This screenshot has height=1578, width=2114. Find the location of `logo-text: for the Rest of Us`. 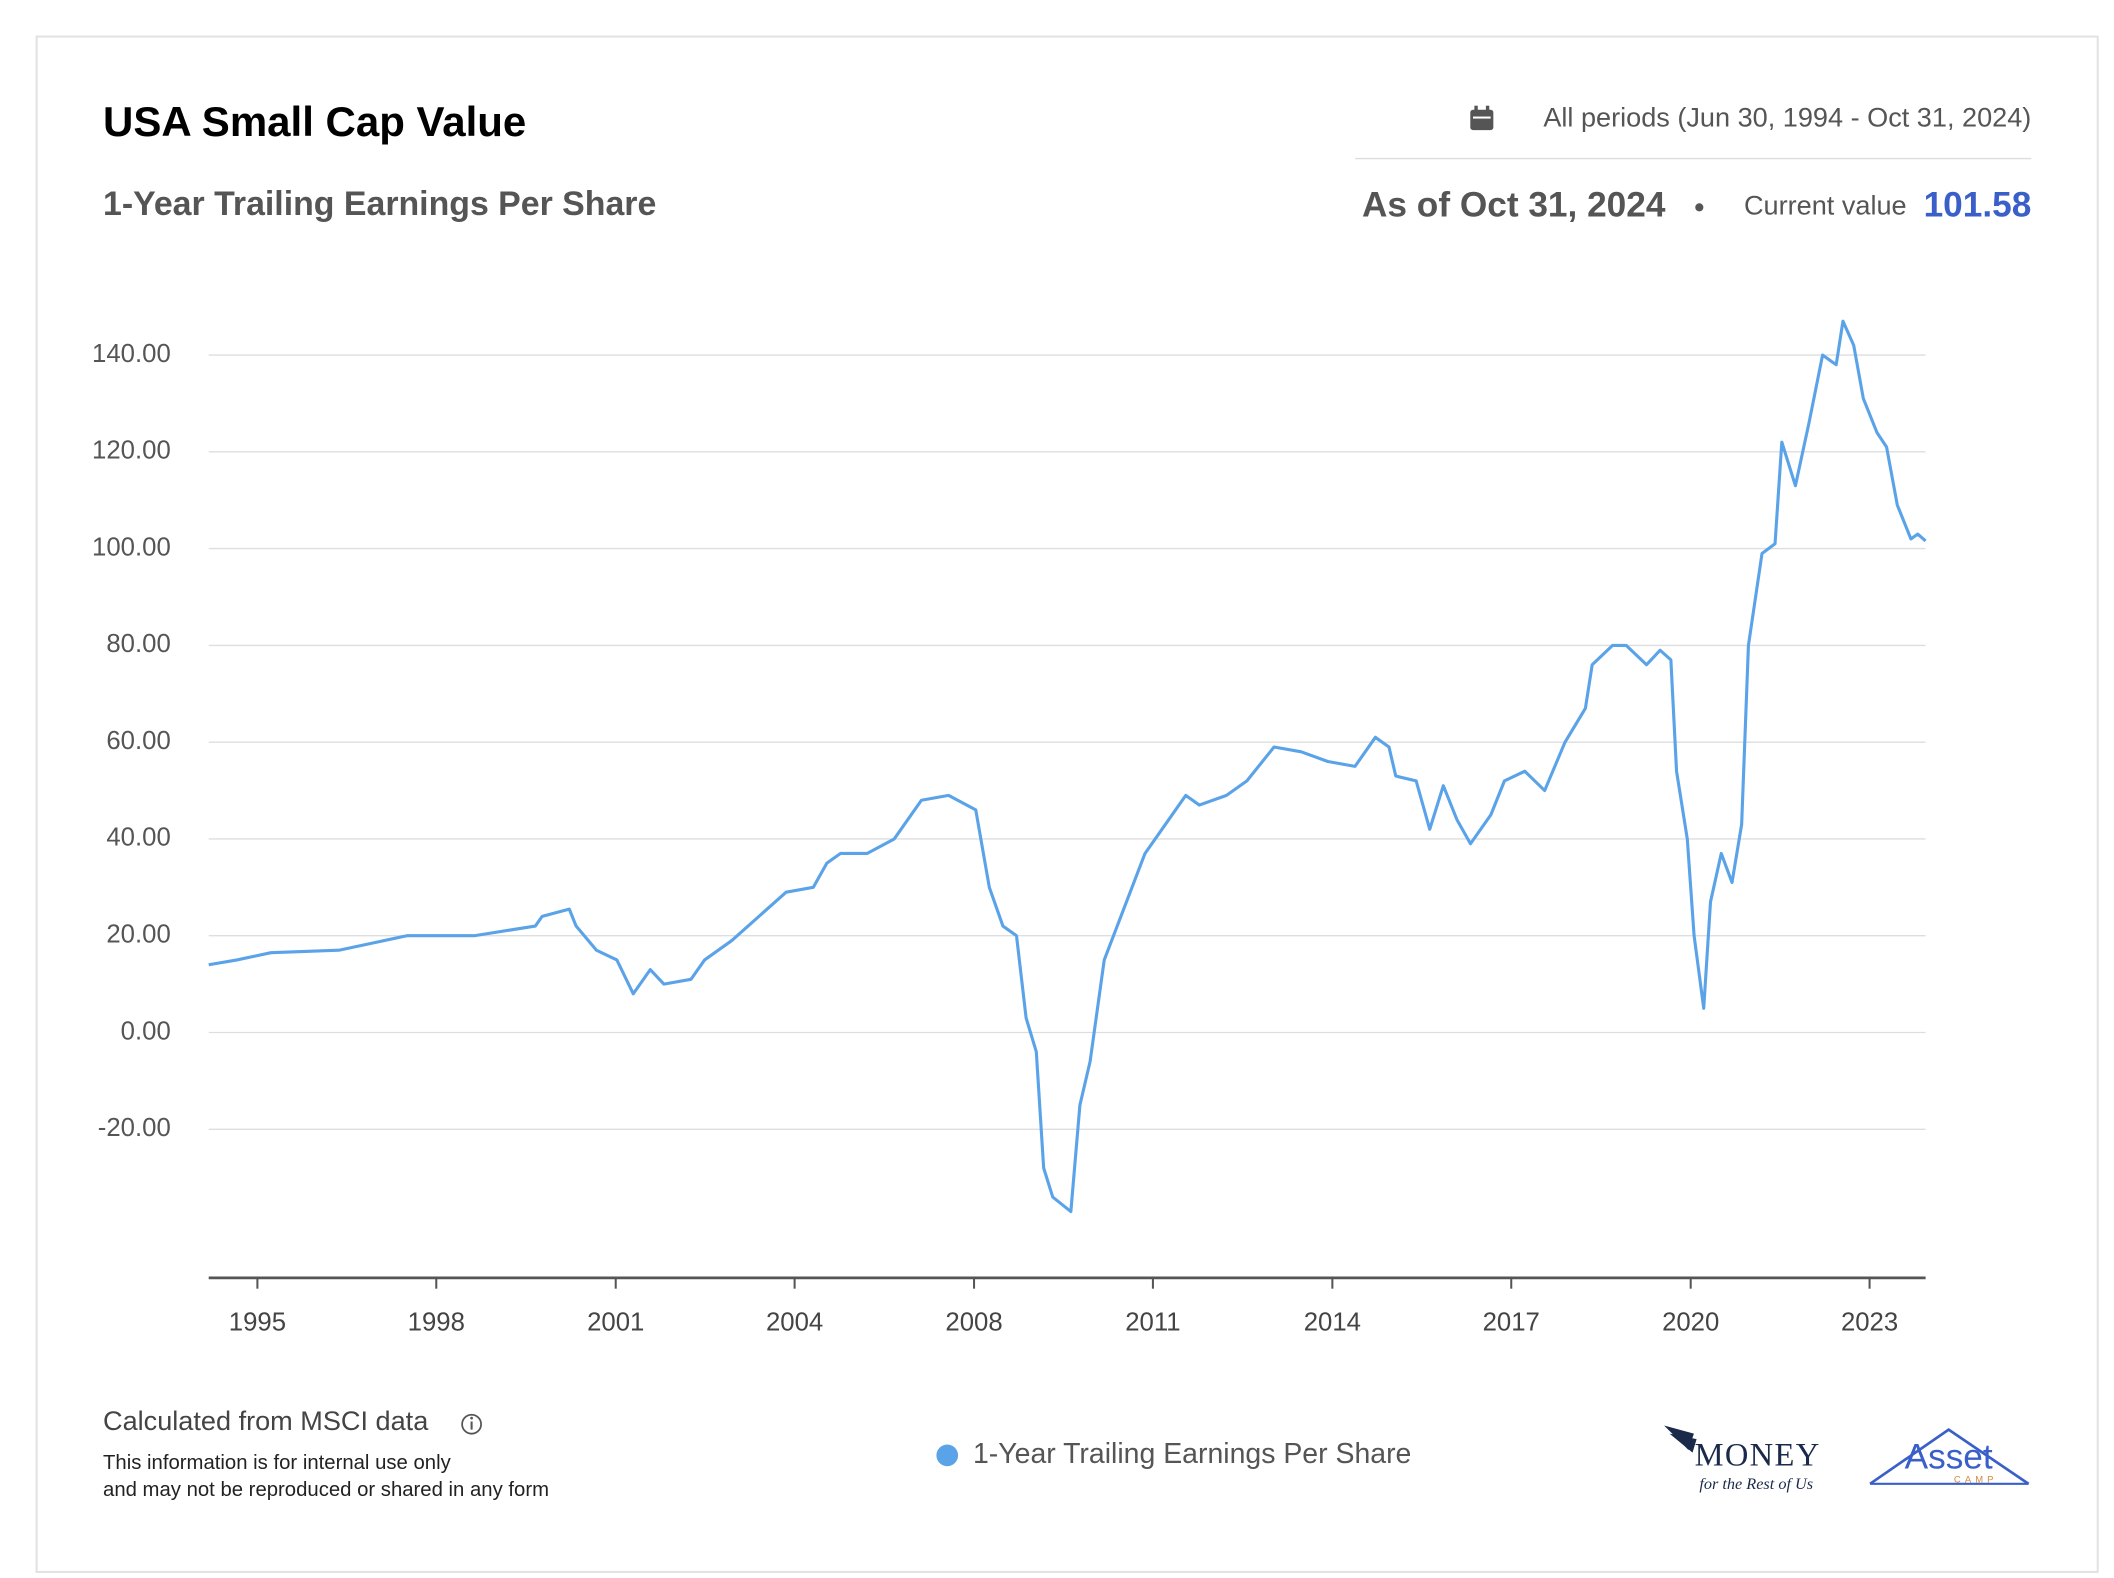

logo-text: for the Rest of Us is located at coordinates (1756, 1484).